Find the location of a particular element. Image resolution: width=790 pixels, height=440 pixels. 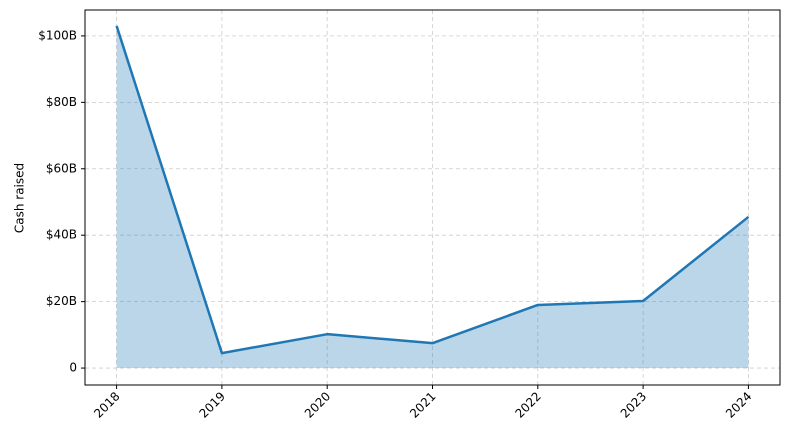

y-axis-label: Cash raised is located at coordinates (20, 198).